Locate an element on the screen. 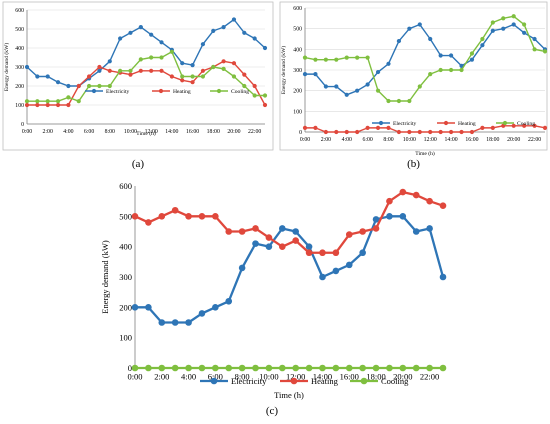 The height and width of the screenshot is (424, 550). series-line-heating is located at coordinates (289, 222).